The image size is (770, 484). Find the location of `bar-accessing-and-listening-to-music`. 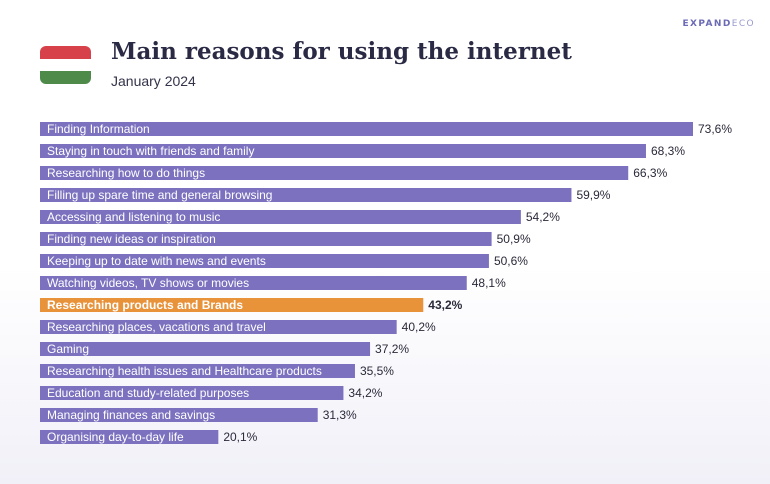

bar-accessing-and-listening-to-music is located at coordinates (280, 217).